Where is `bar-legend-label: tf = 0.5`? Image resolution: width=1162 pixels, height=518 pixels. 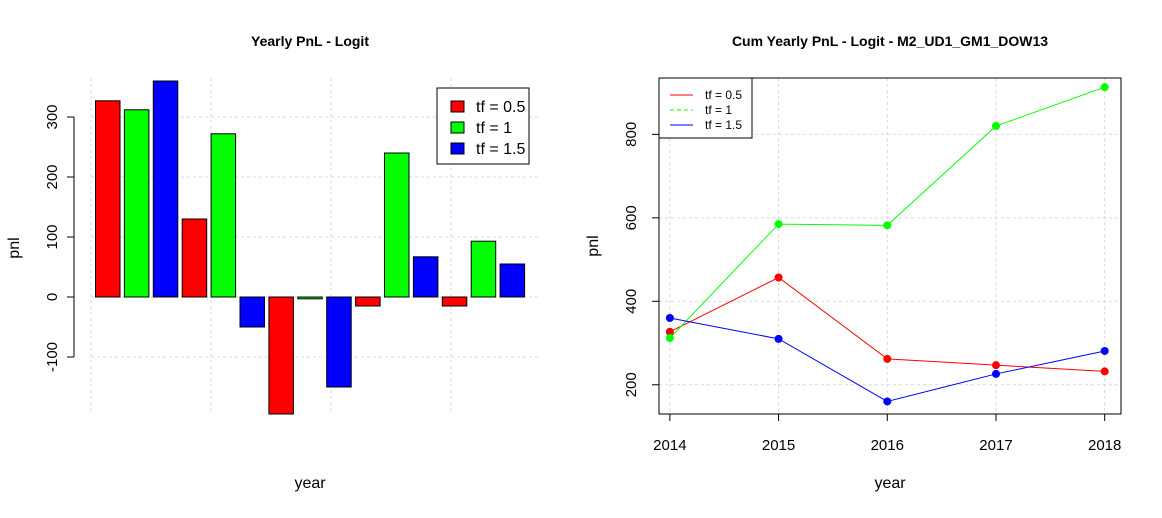 bar-legend-label: tf = 0.5 is located at coordinates (500, 107).